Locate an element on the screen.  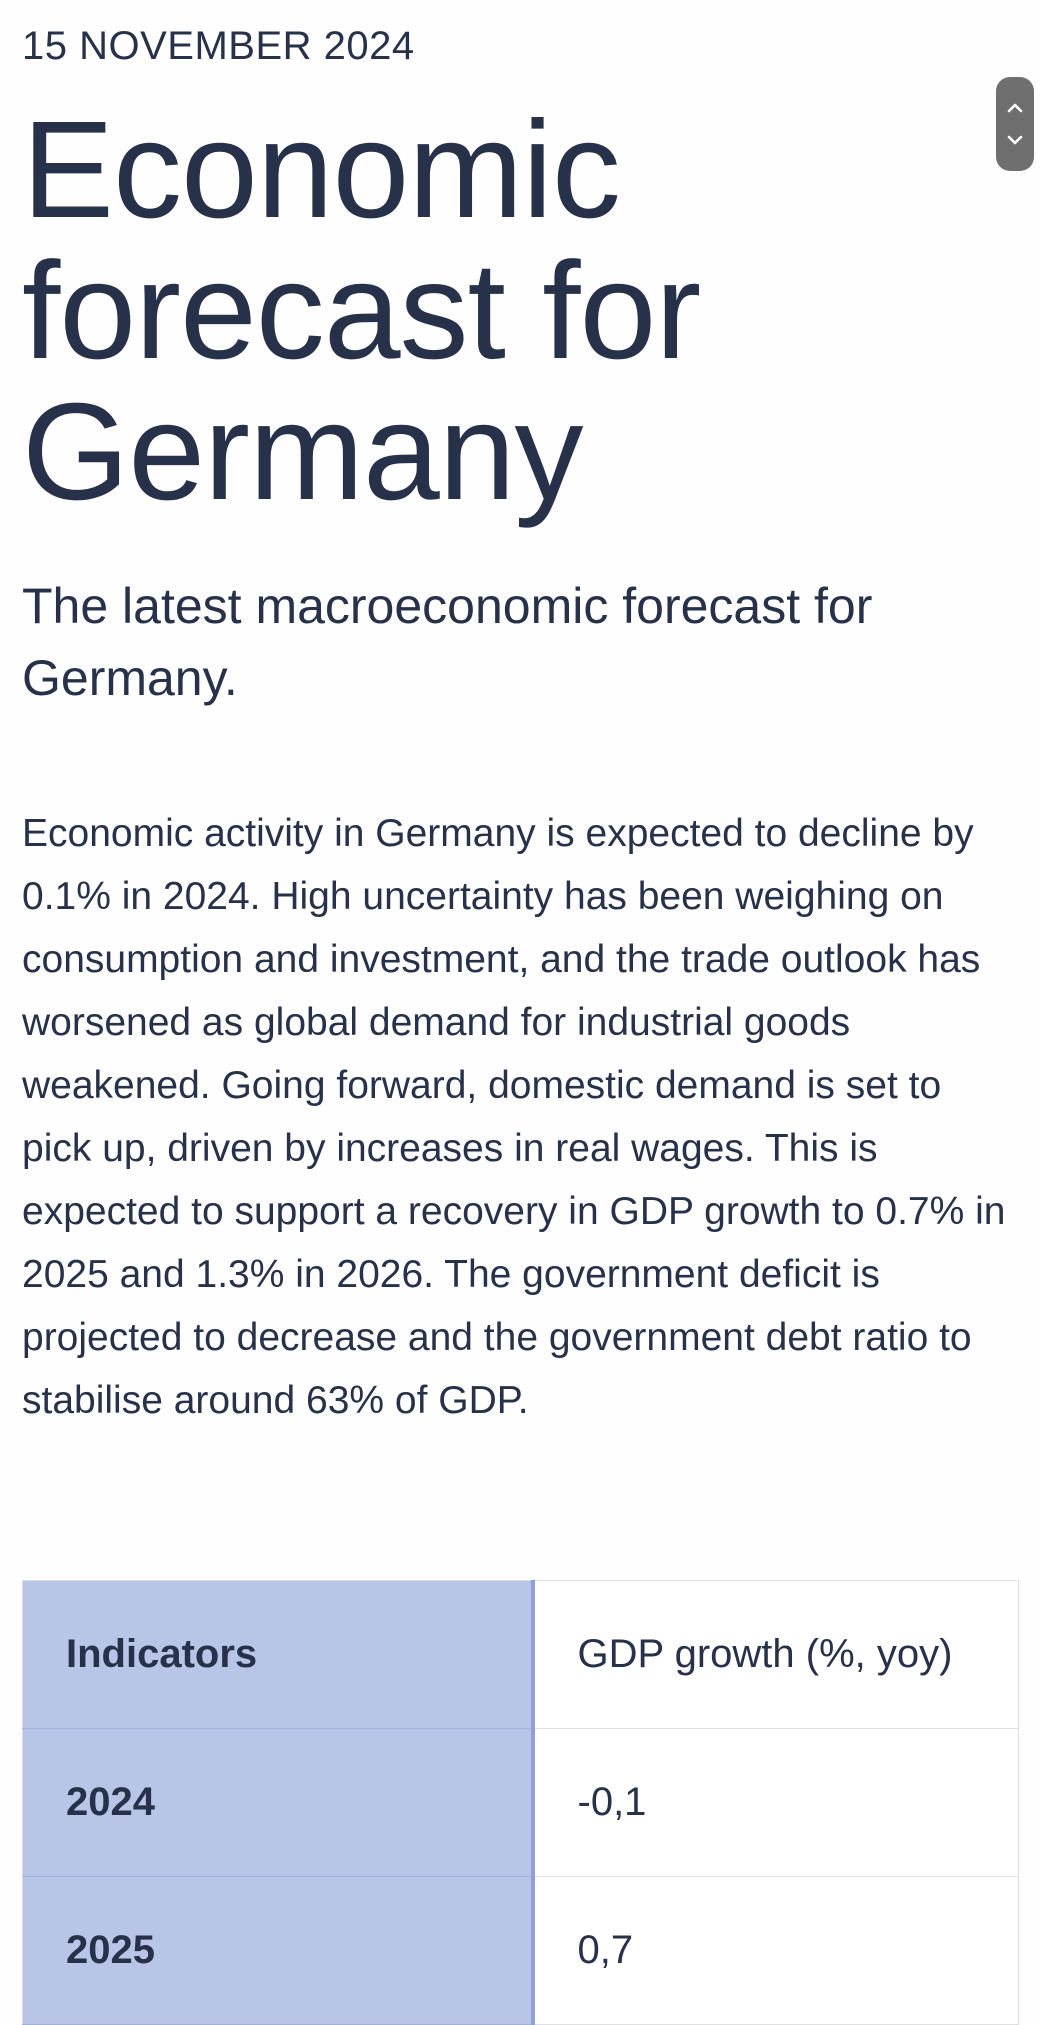
table-header-gdp-growth: GDP growth (%, yoy) is located at coordinates (775, 1654).